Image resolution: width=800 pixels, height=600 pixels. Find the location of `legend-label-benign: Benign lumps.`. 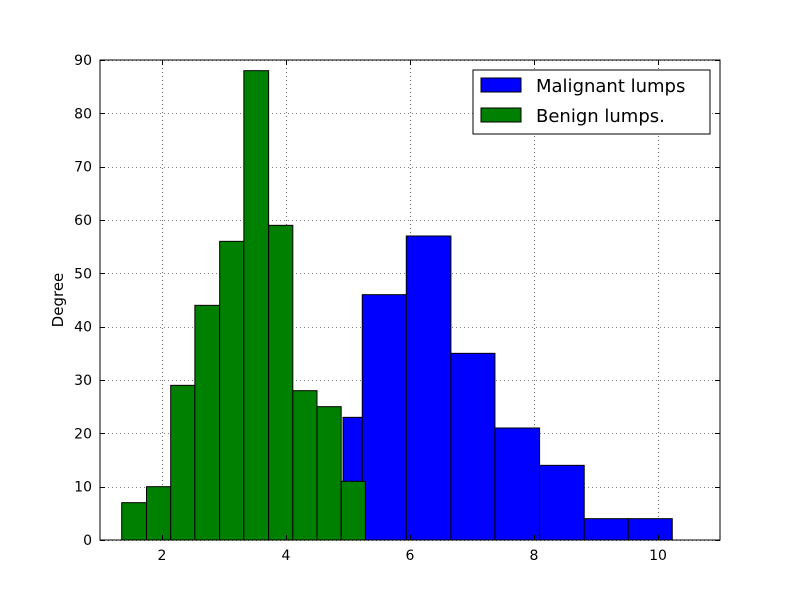

legend-label-benign: Benign lumps. is located at coordinates (600, 116).